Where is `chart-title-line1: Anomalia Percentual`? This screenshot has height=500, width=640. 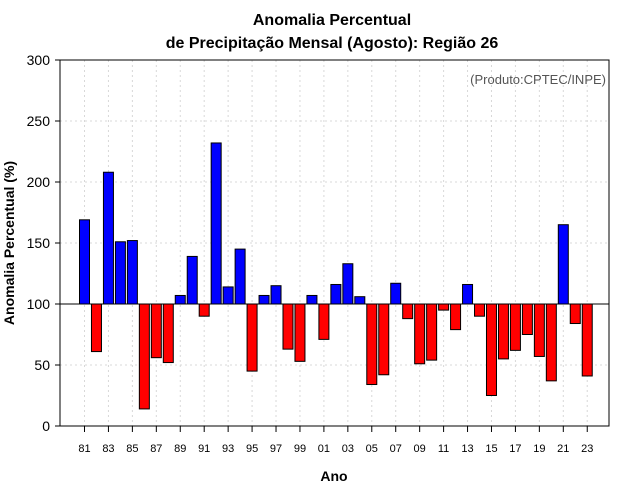 chart-title-line1: Anomalia Percentual is located at coordinates (332, 20).